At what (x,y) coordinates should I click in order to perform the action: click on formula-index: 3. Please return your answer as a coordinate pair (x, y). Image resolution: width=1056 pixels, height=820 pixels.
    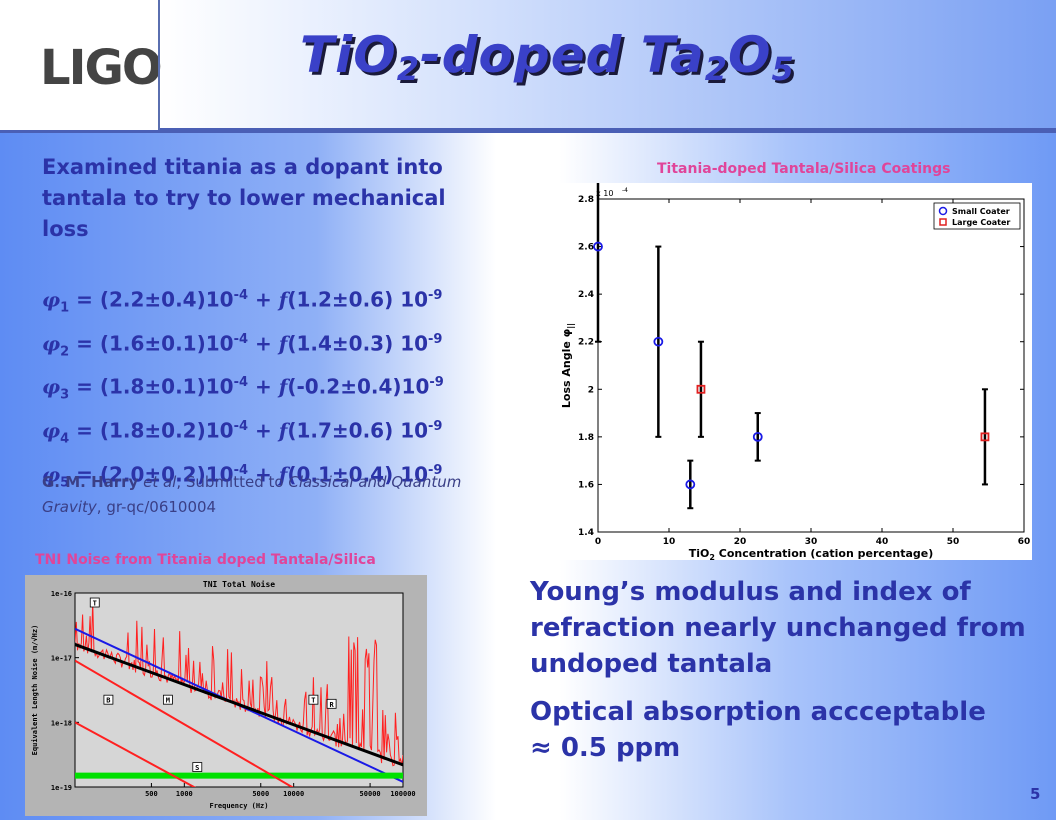
    Looking at the image, I should click on (65, 395).